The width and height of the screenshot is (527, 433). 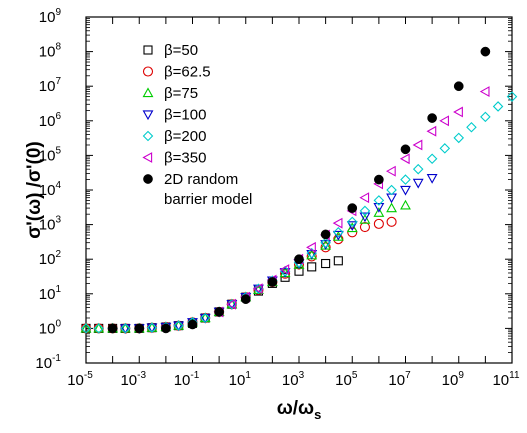 What do you see at coordinates (295, 408) in the screenshot?
I see `x-axis-label-main: ω/ω` at bounding box center [295, 408].